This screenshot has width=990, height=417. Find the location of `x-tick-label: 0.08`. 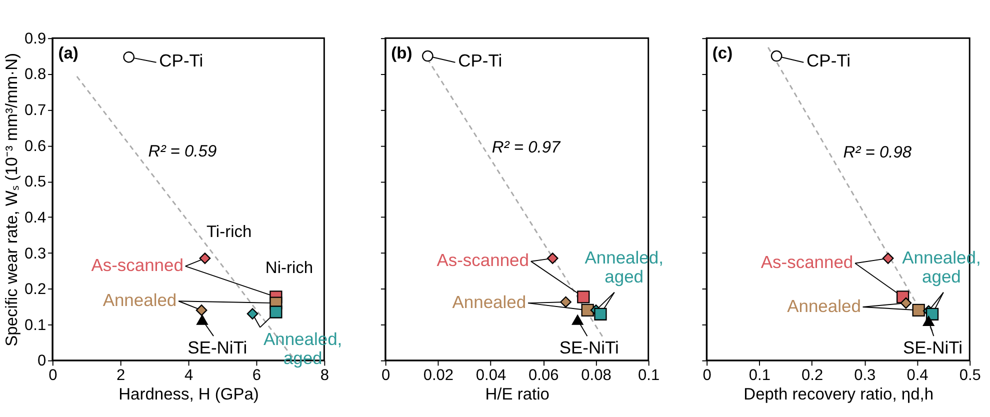

x-tick-label: 0.08 is located at coordinates (596, 375).